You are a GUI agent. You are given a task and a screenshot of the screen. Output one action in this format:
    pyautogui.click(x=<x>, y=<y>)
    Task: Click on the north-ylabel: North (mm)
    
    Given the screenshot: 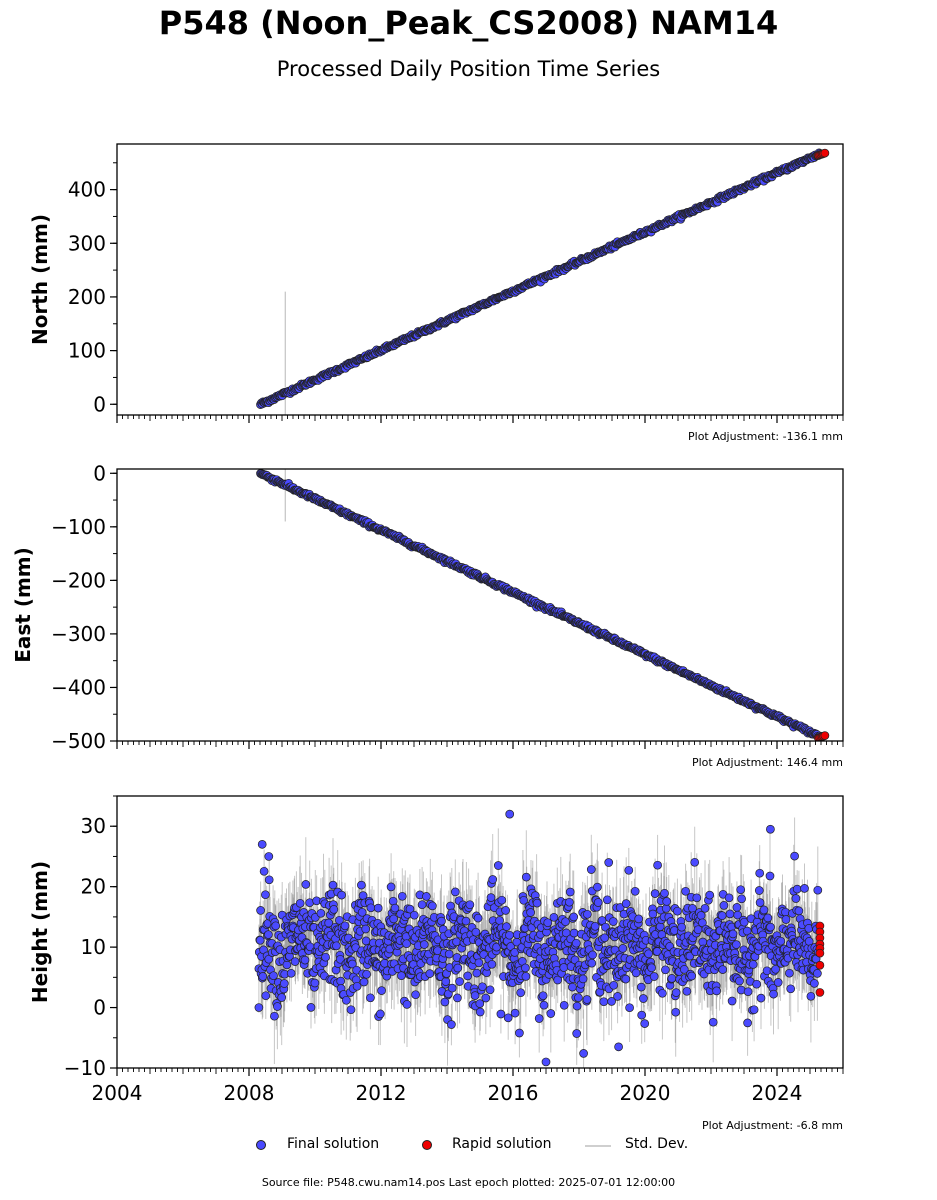 What is the action you would take?
    pyautogui.click(x=40, y=279)
    